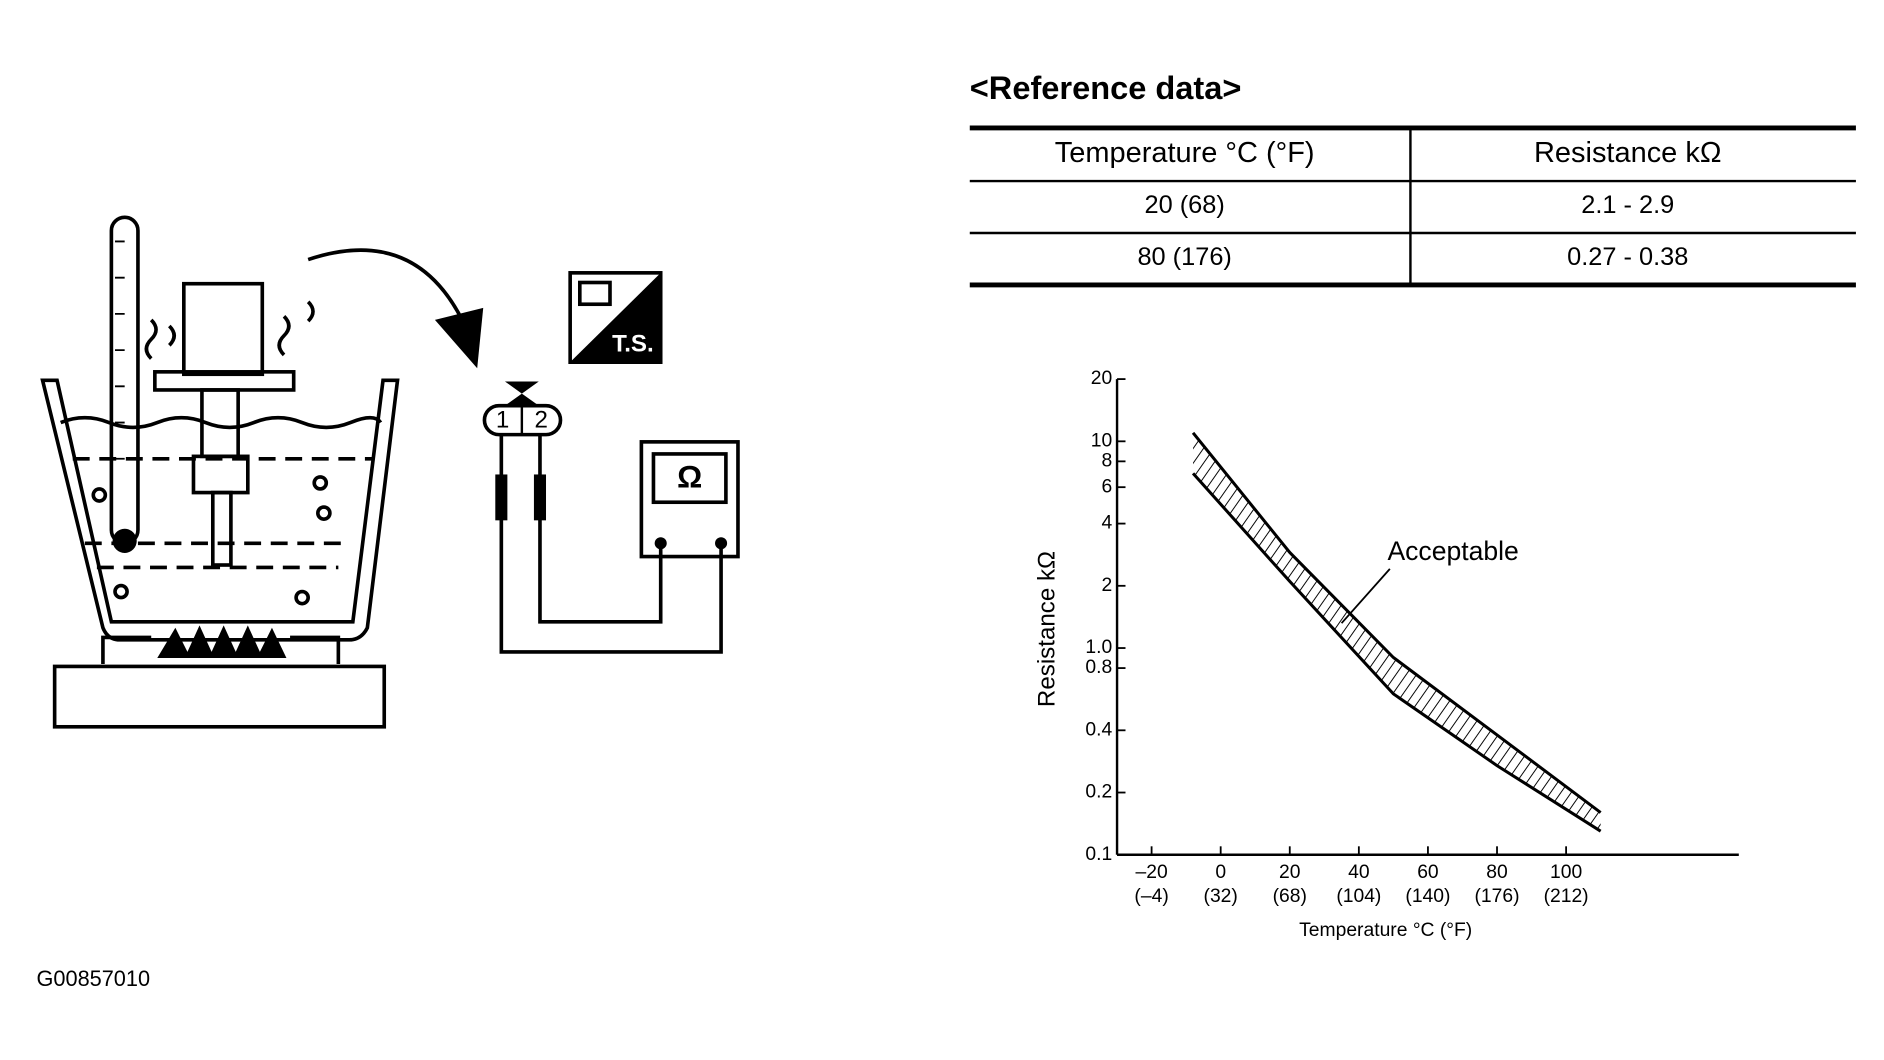 Image resolution: width=1884 pixels, height=1060 pixels. Describe the element at coordinates (1184, 257) in the screenshot. I see `table-cell: 80 (176)` at that location.